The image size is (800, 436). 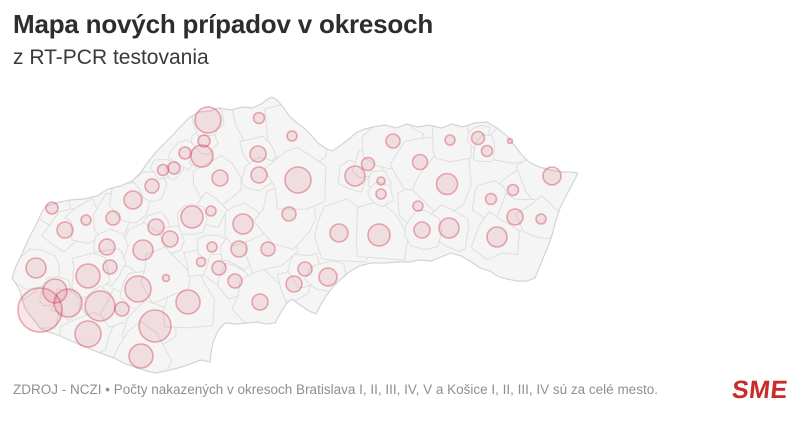 I want to click on page-subtitle: z RT-PCR testovania, so click(x=111, y=57).